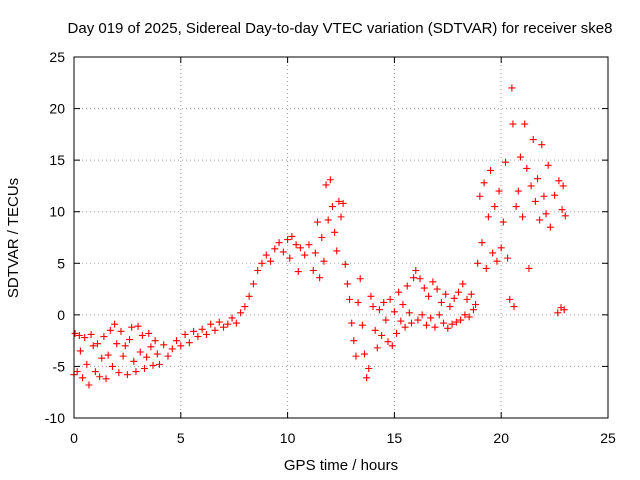 The image size is (640, 480). What do you see at coordinates (608, 438) in the screenshot?
I see `x-tick-label: 25` at bounding box center [608, 438].